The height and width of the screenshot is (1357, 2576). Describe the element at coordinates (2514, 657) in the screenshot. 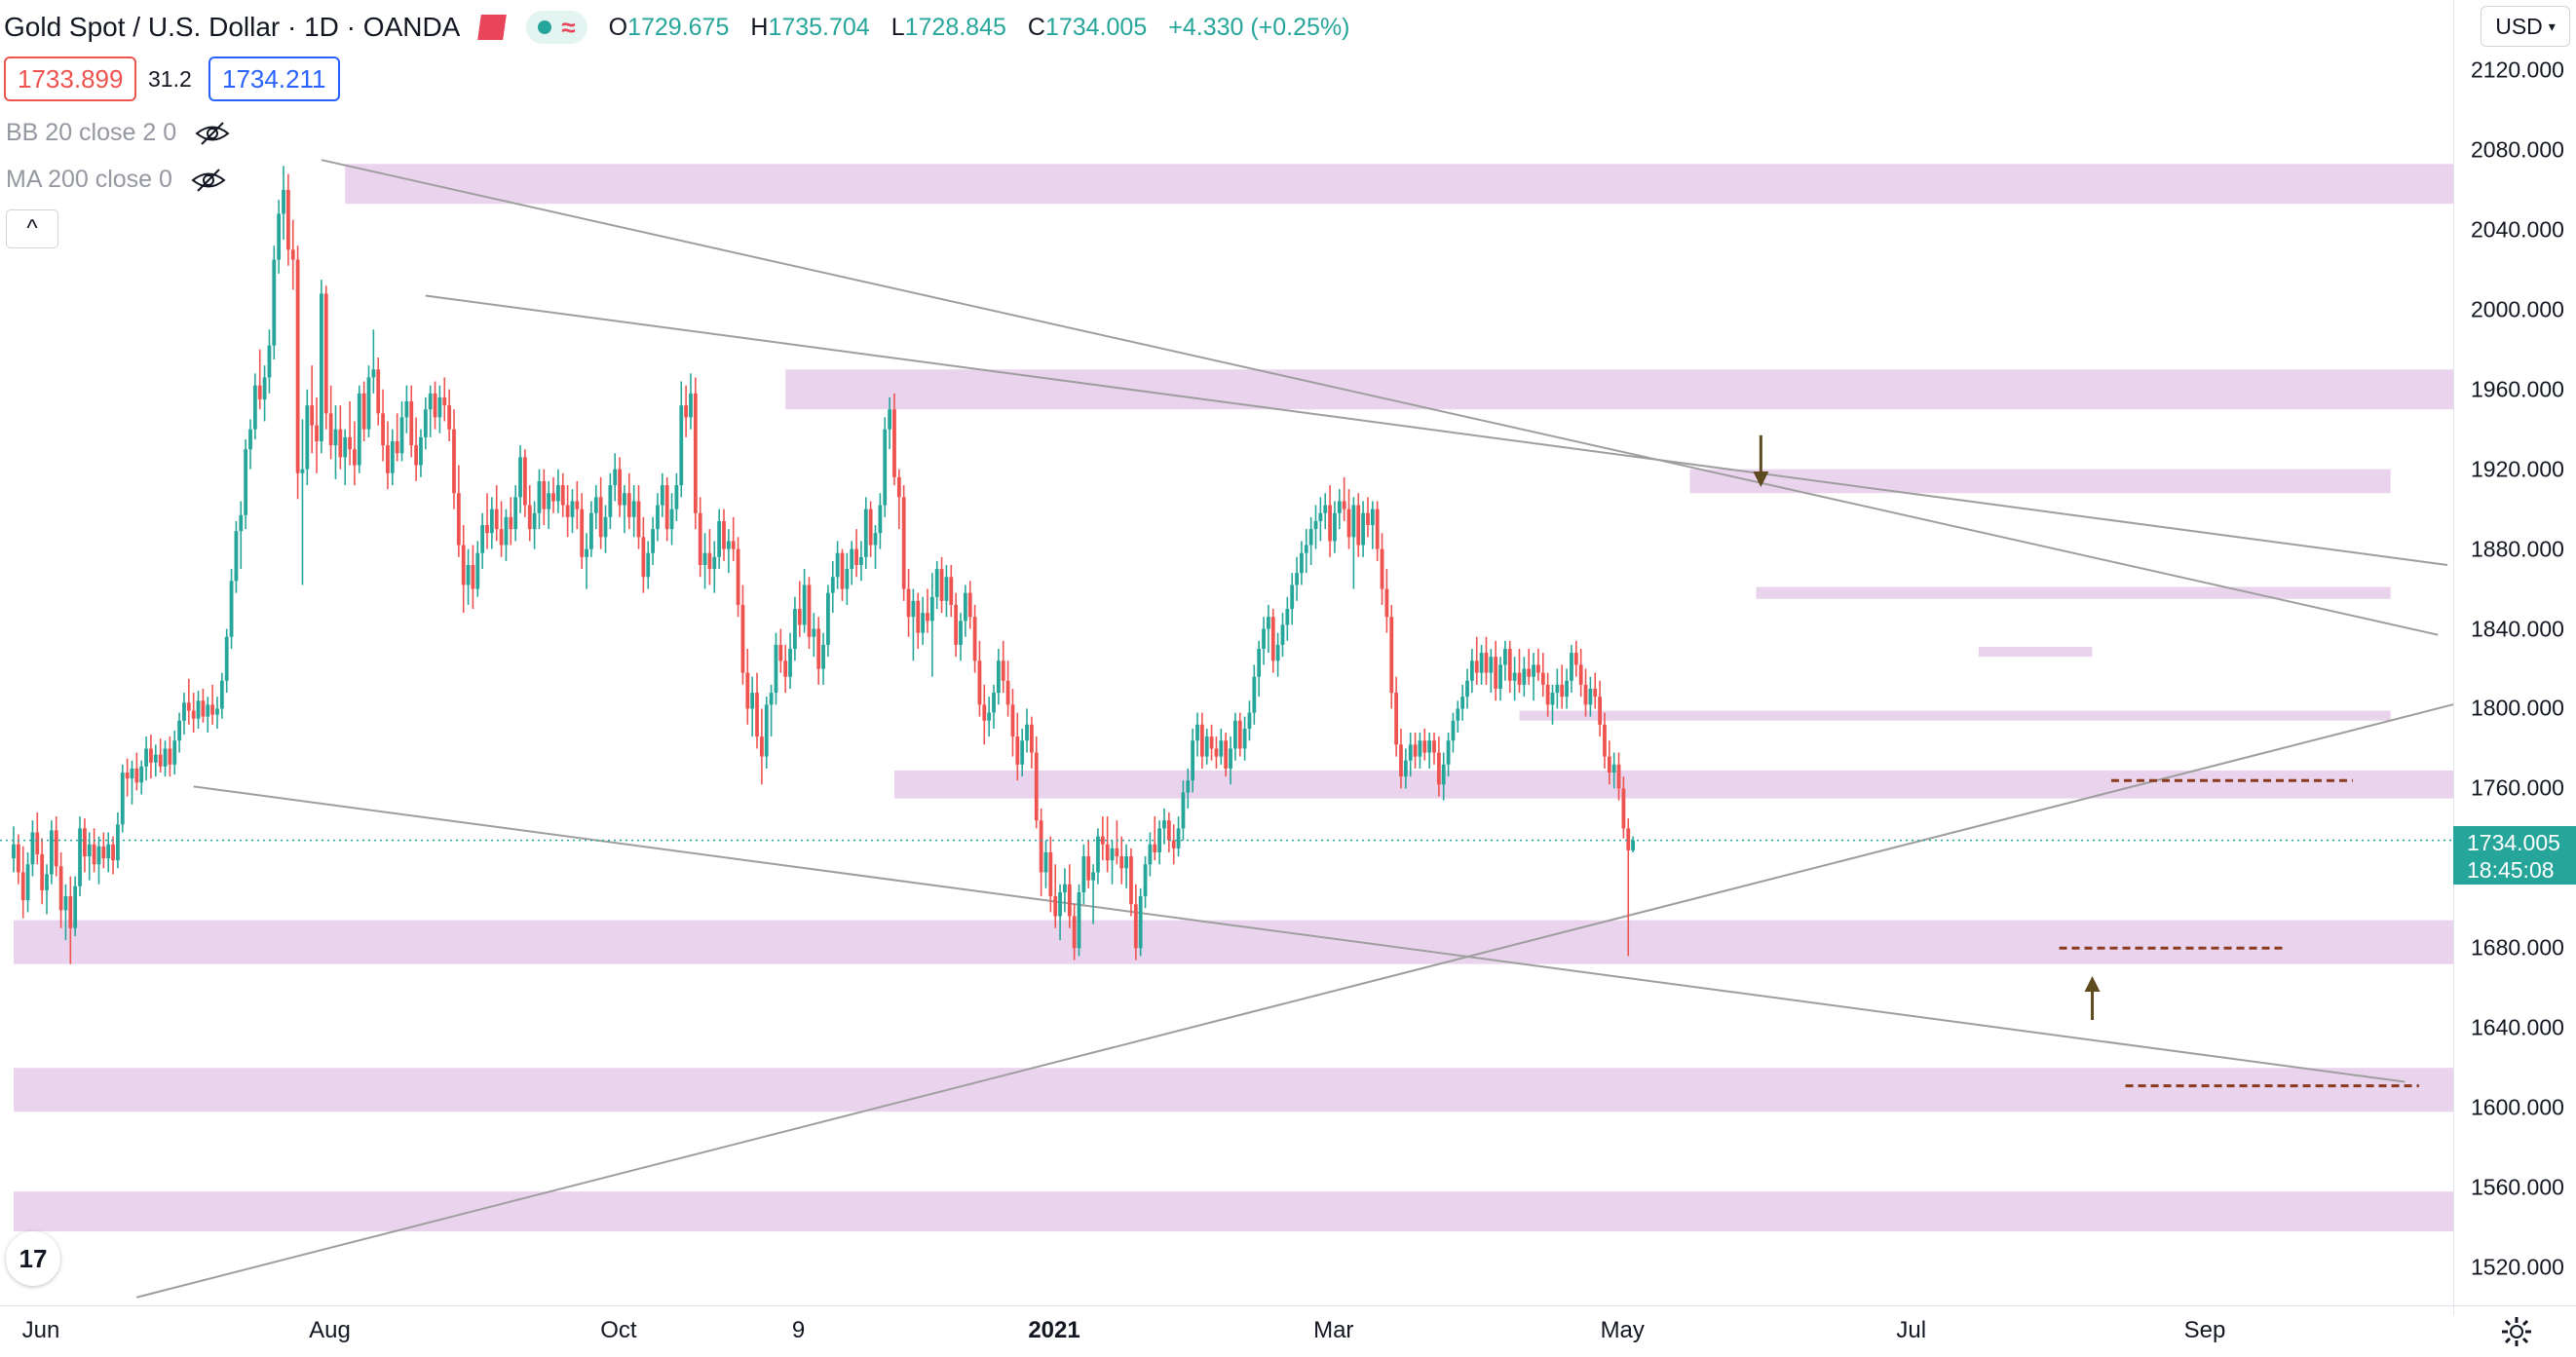

I see `price-axis` at that location.